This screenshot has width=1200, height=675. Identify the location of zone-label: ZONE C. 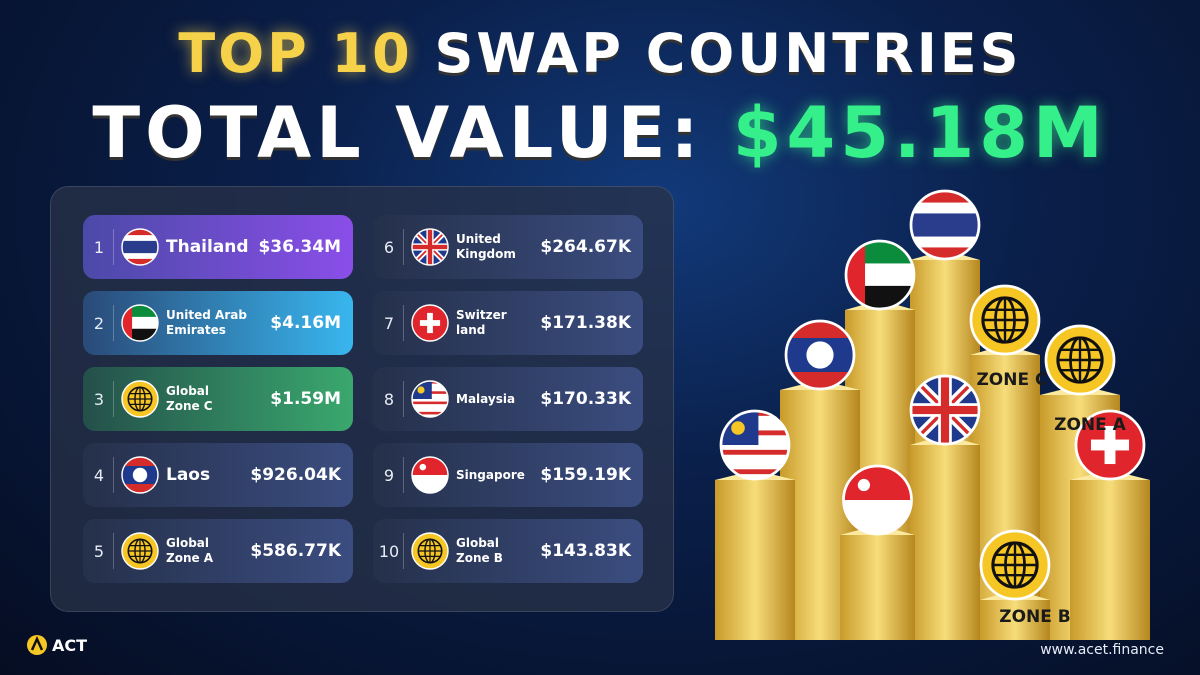
(1011, 380).